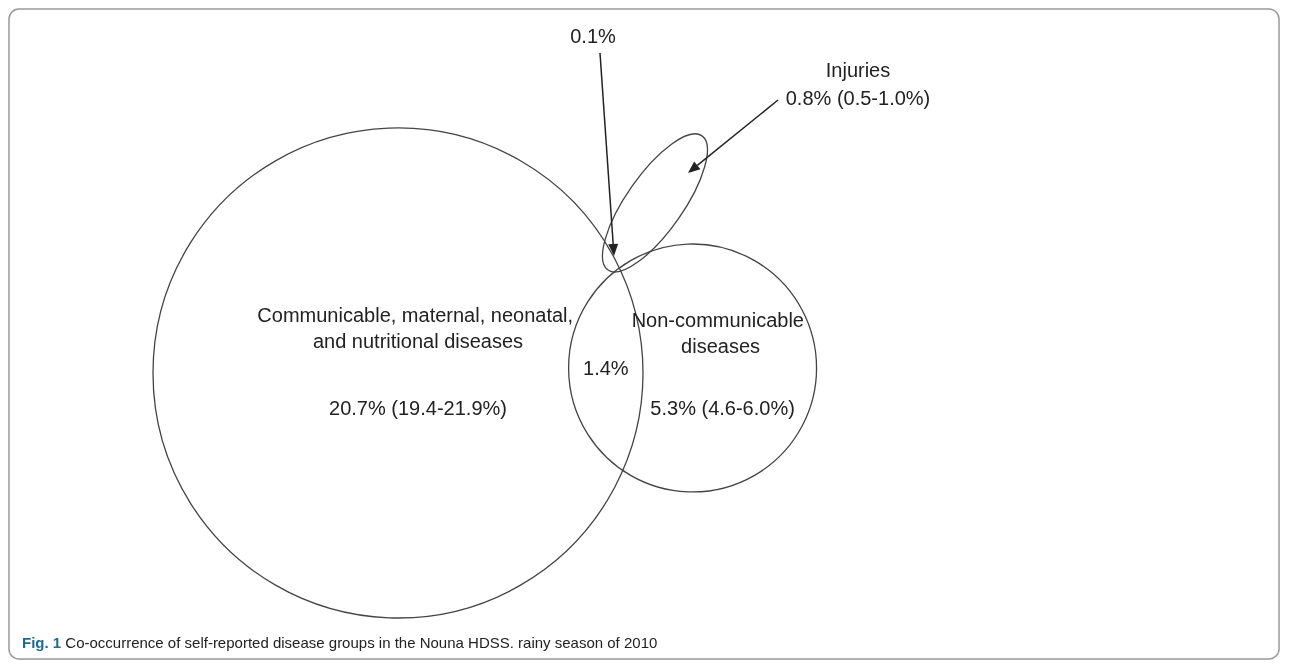 The height and width of the screenshot is (670, 1290). I want to click on category-label: Injuries, so click(858, 70).